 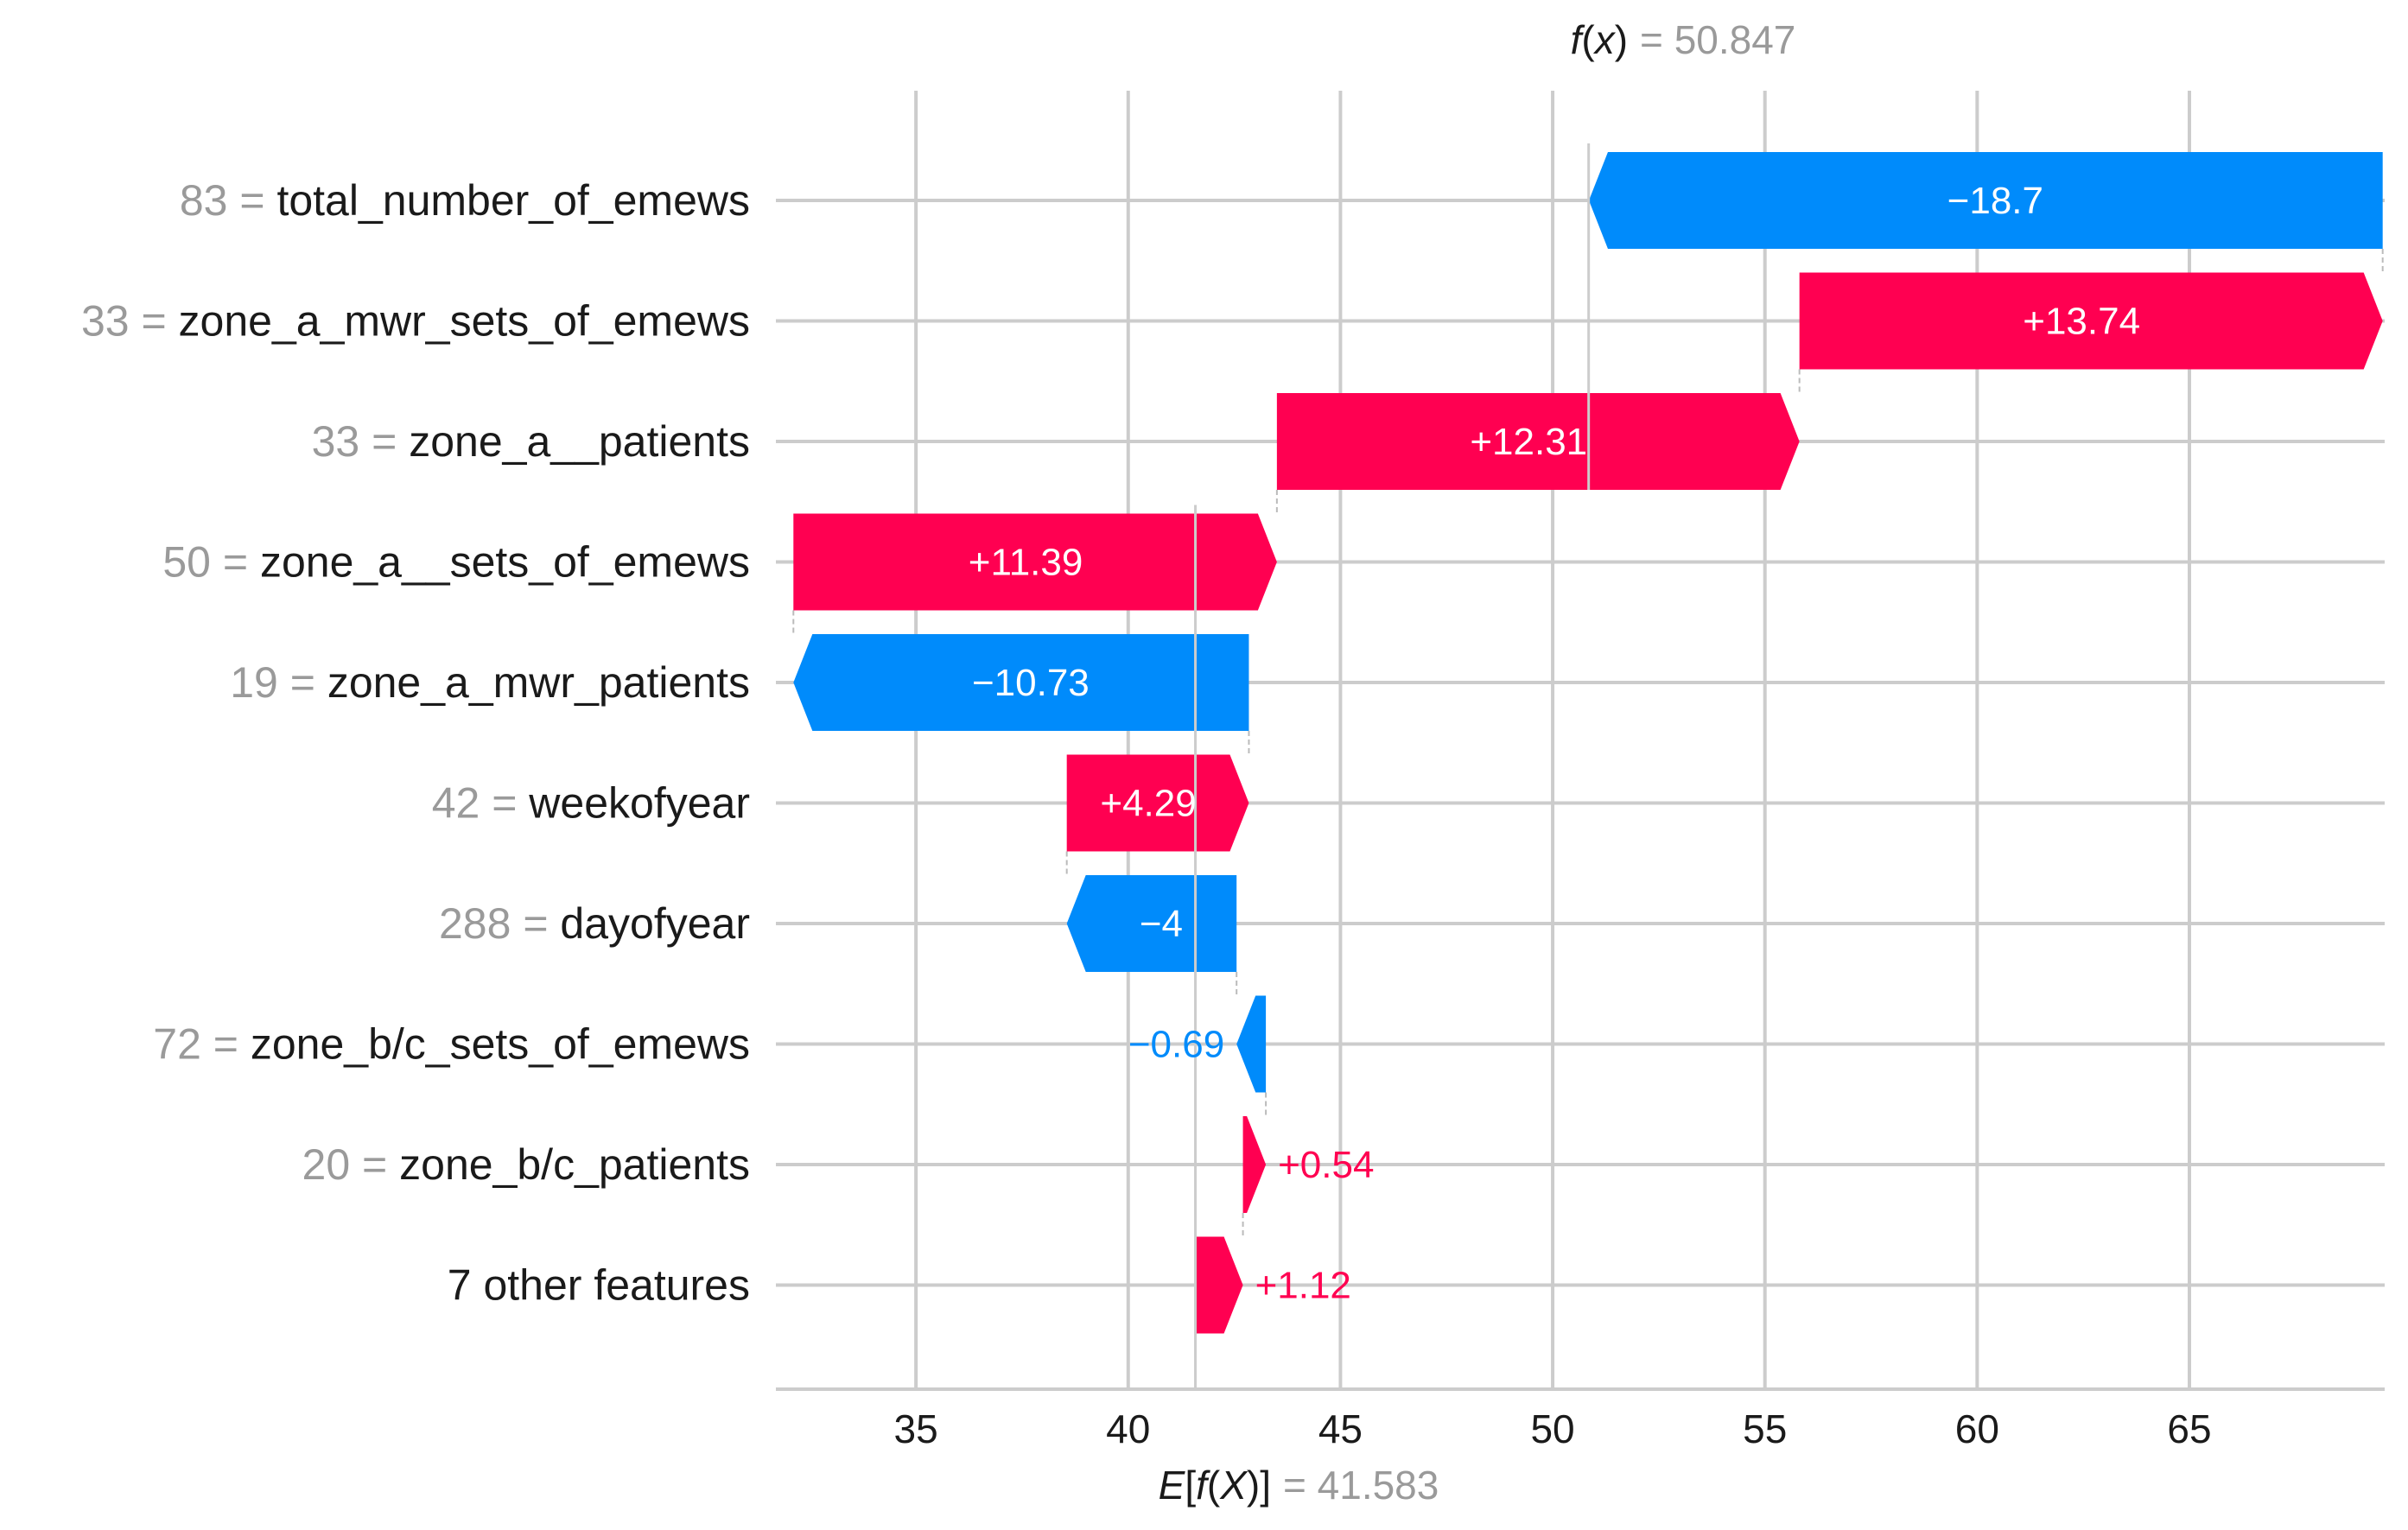 I want to click on x-tick-label-55: 55, so click(x=1765, y=1428).